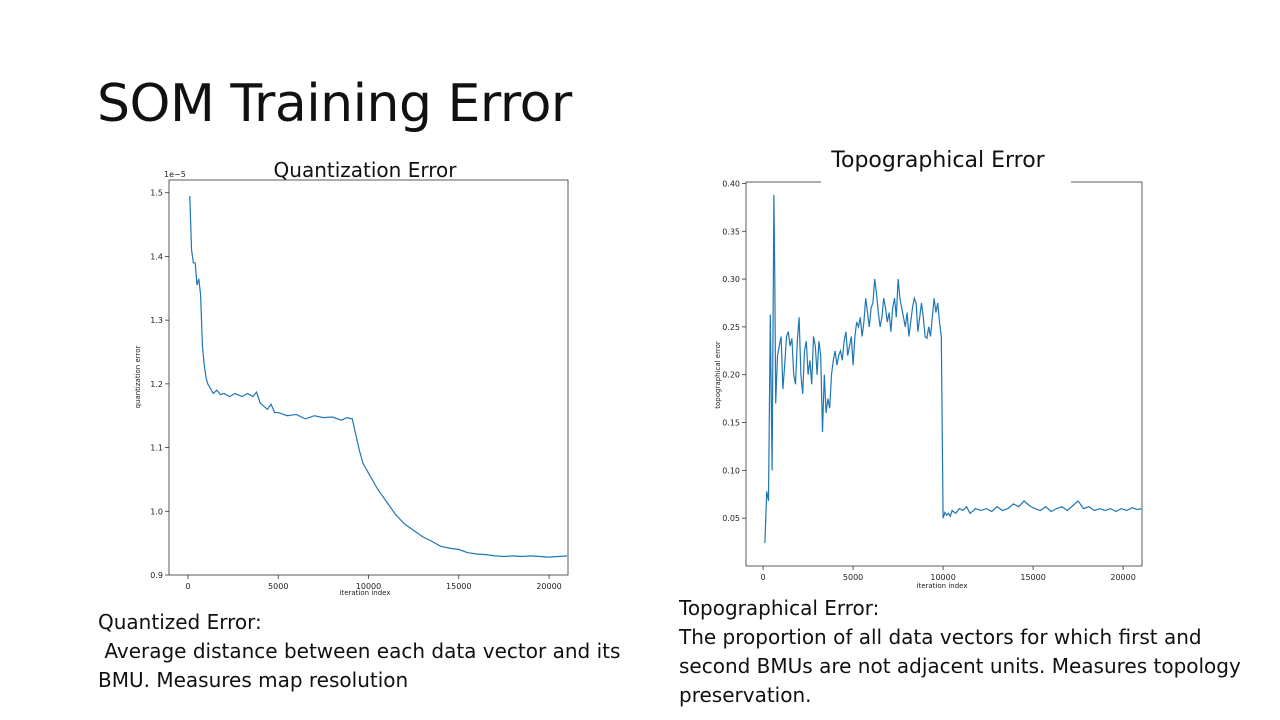 The width and height of the screenshot is (1280, 720). I want to click on chart-title: Quantization Error, so click(366, 170).